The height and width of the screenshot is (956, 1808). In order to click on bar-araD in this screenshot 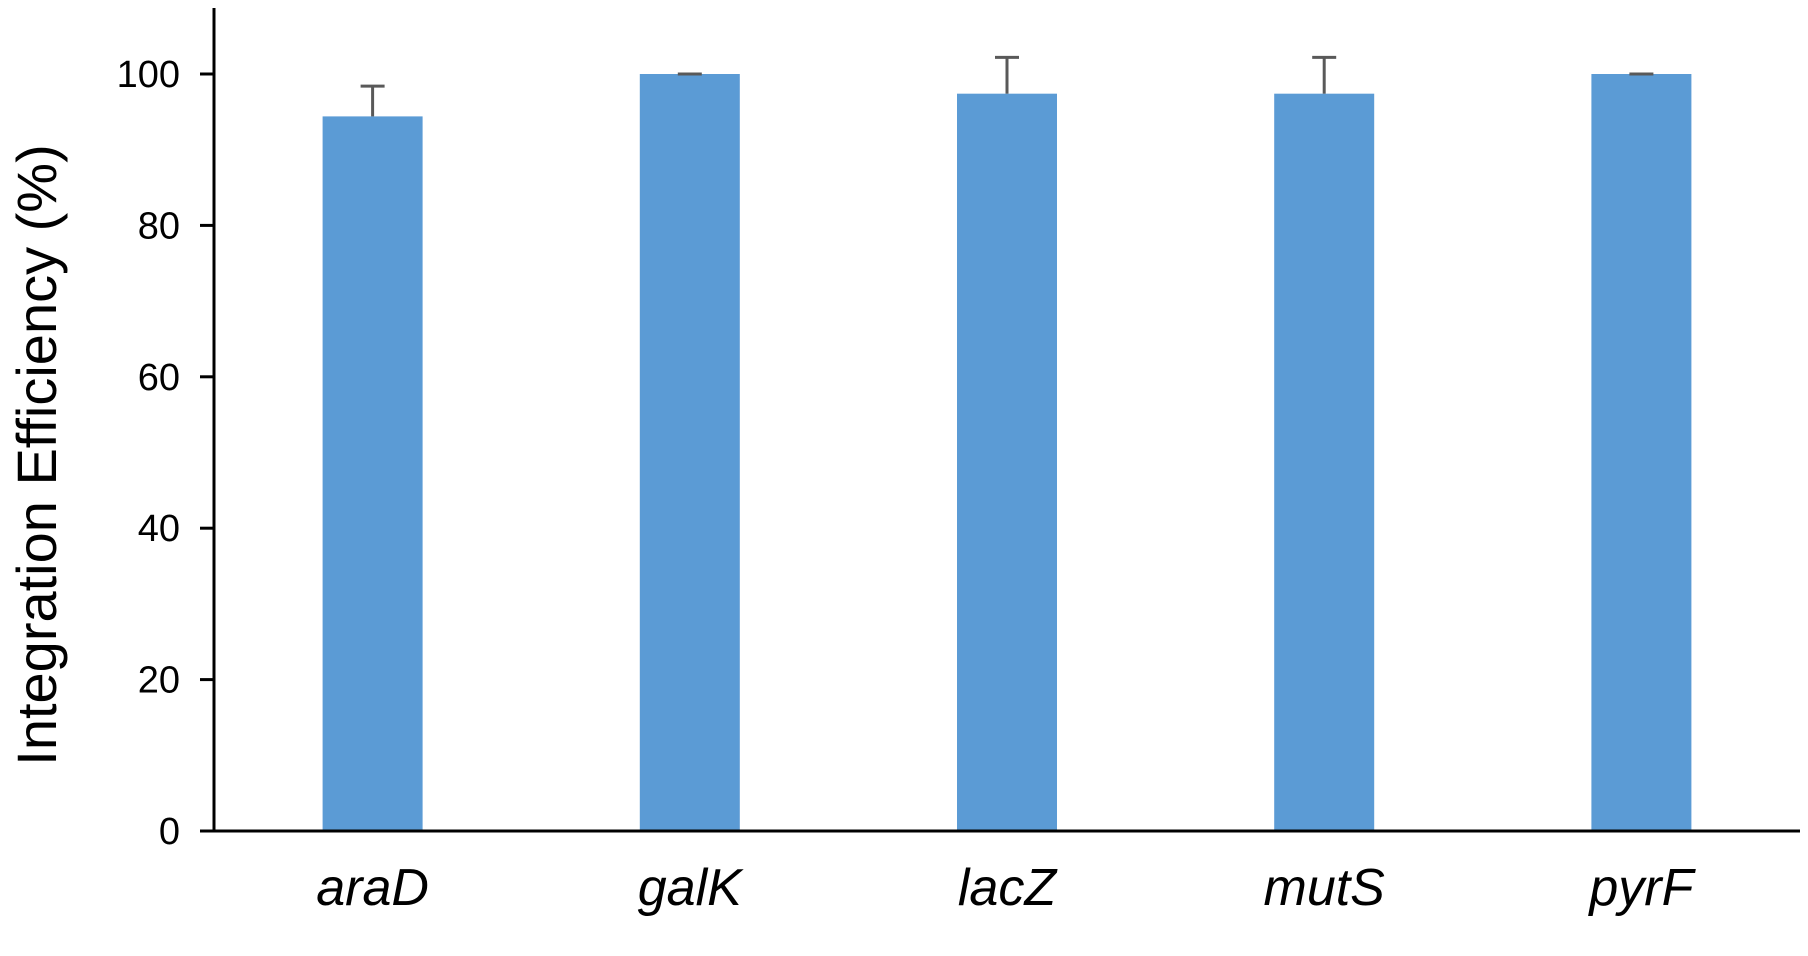, I will do `click(372, 474)`.